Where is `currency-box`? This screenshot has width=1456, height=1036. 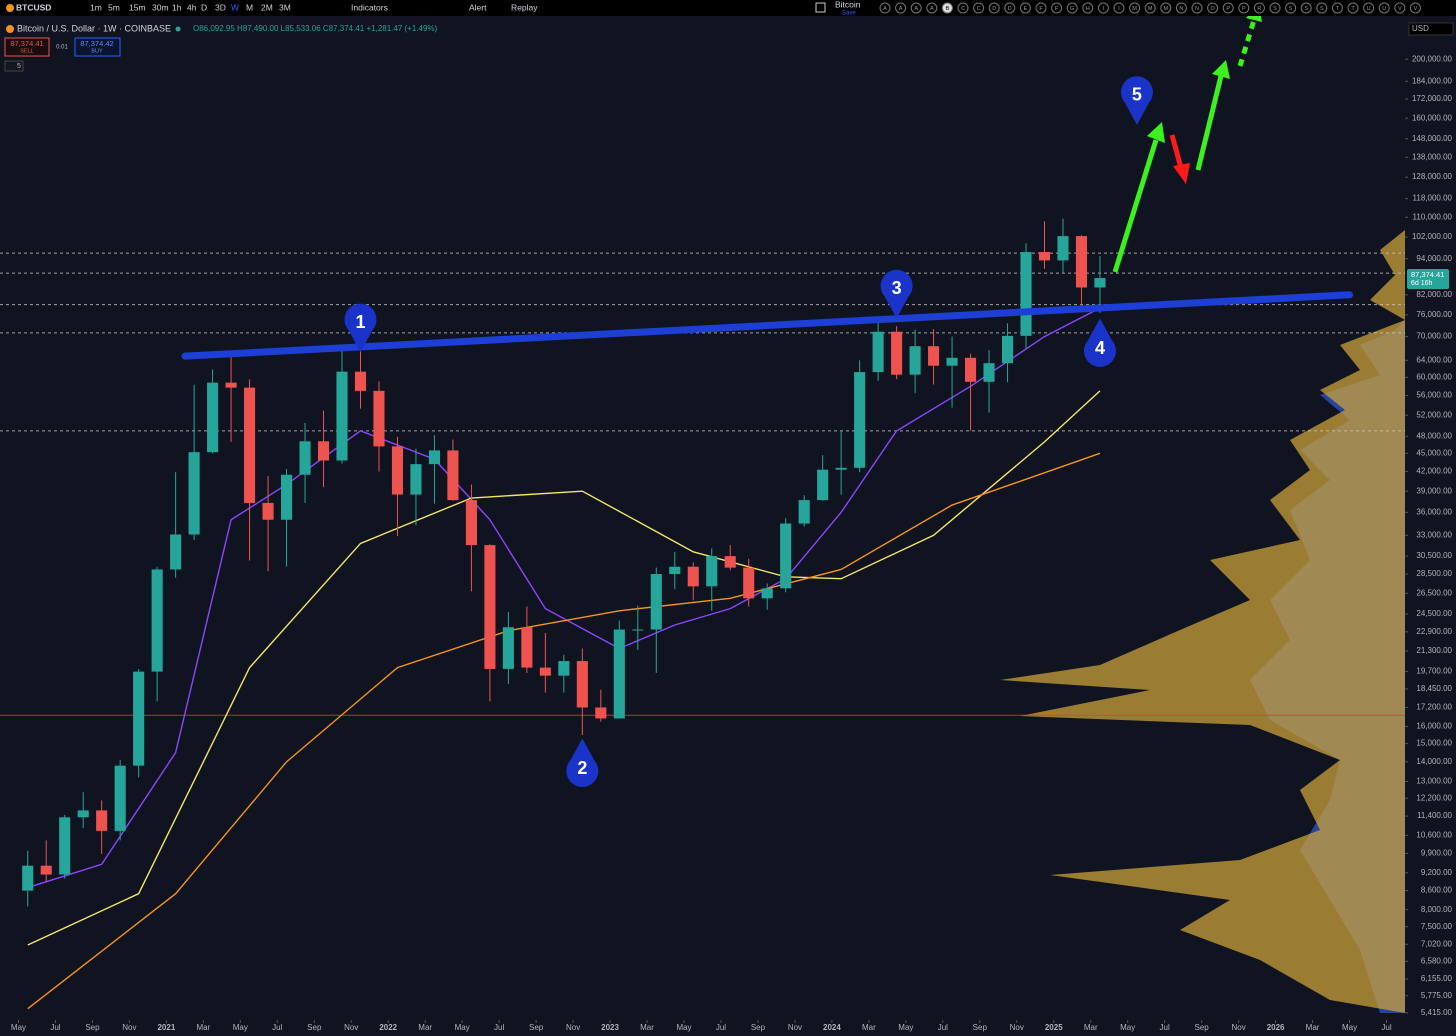 currency-box is located at coordinates (1431, 29).